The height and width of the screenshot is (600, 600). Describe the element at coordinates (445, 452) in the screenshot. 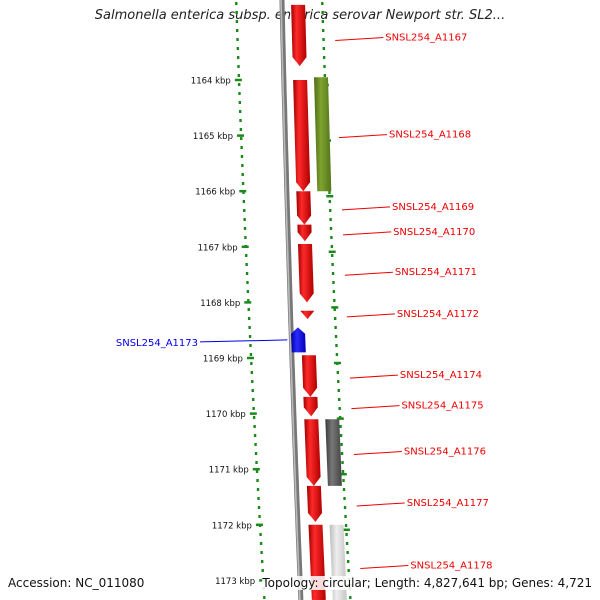

I see `gene-label: SNSL254_A1176` at that location.